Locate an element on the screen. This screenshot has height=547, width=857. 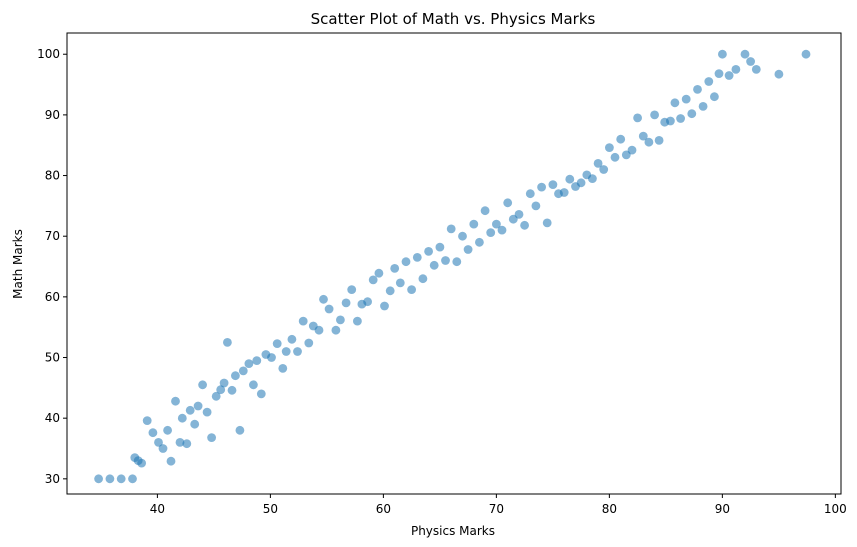
x-tick-label: 70 is located at coordinates (496, 509).